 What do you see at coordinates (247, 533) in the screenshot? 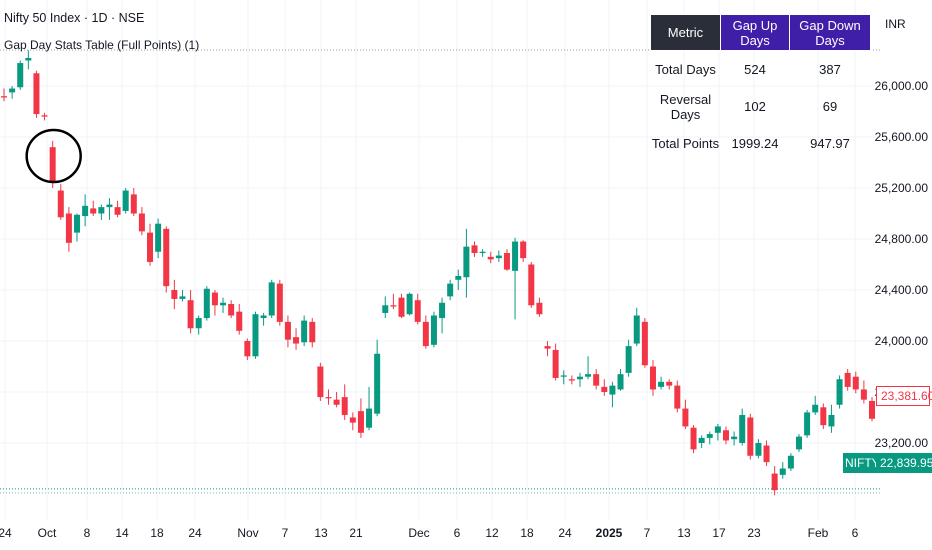
I see `x-tick-label: Nov` at bounding box center [247, 533].